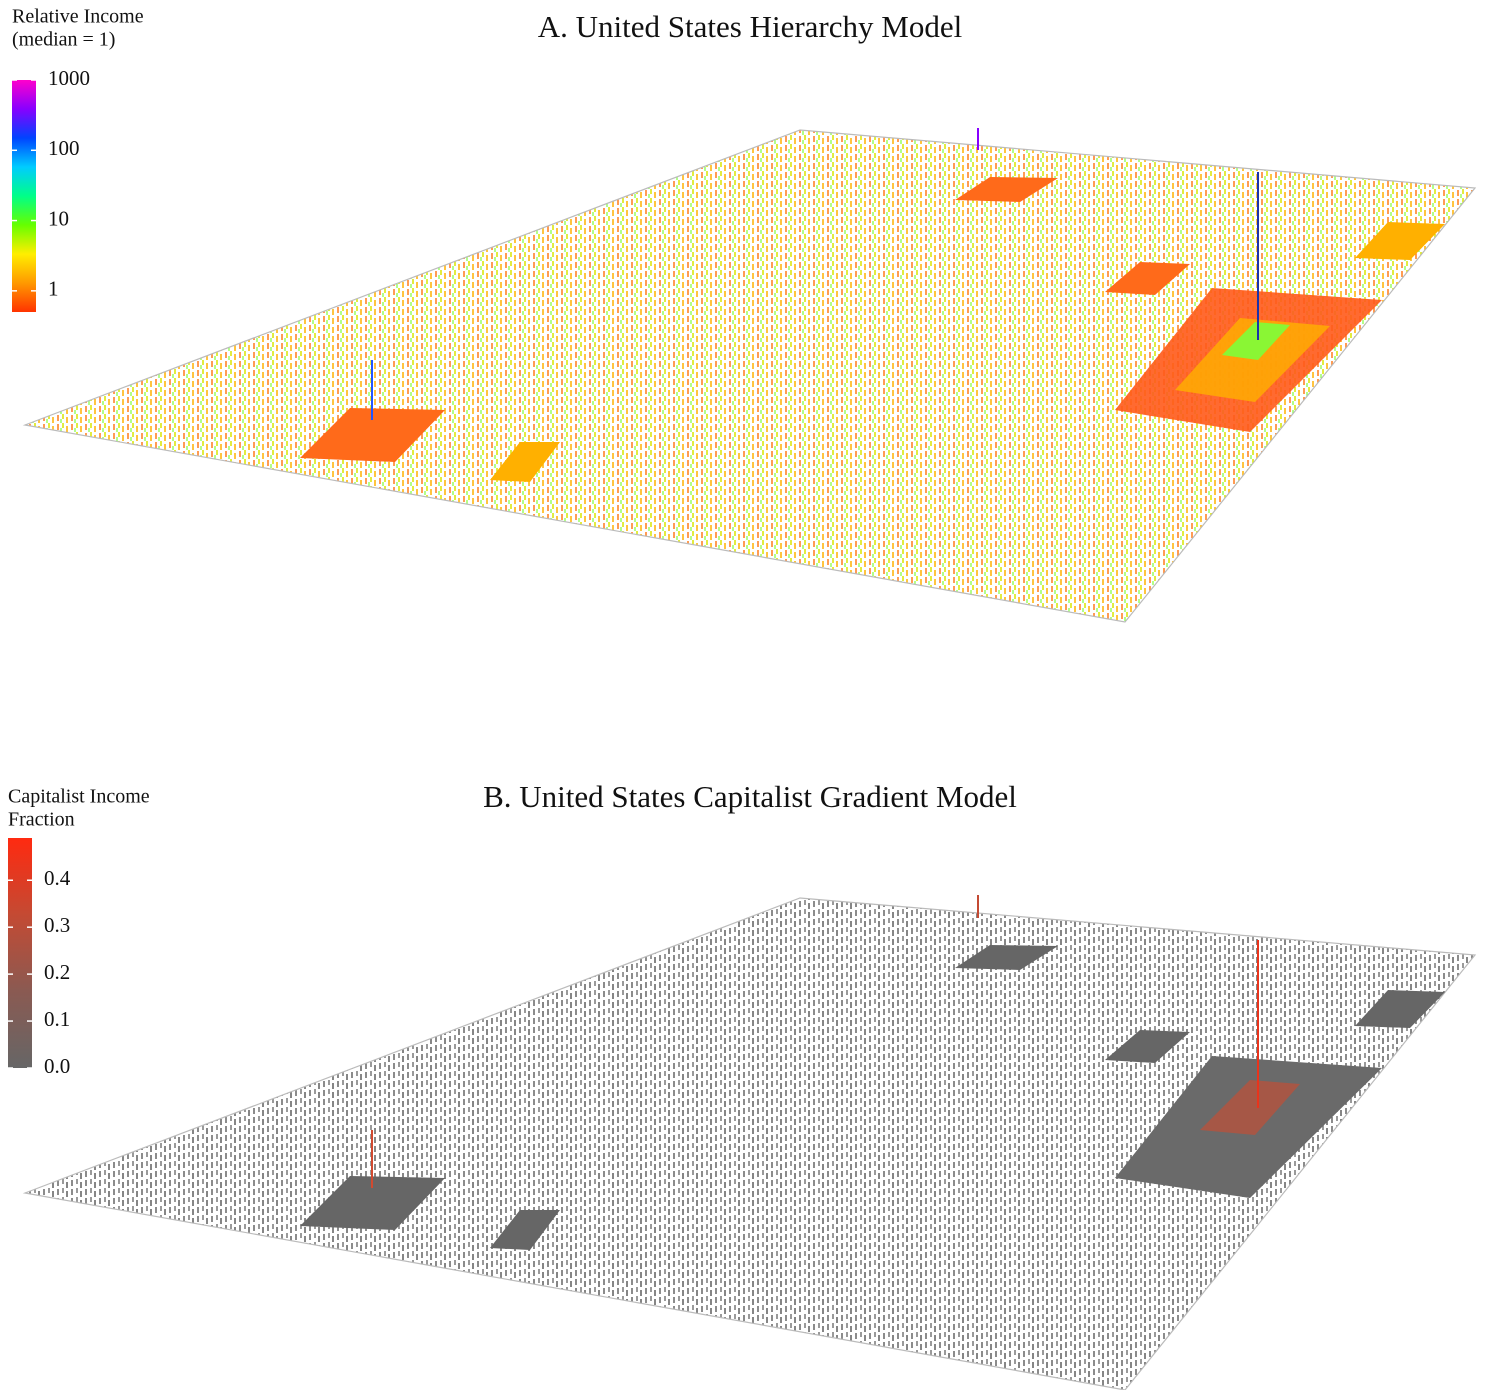  Describe the element at coordinates (79, 797) in the screenshot. I see `colorbar-title: Capitalist Income` at that location.